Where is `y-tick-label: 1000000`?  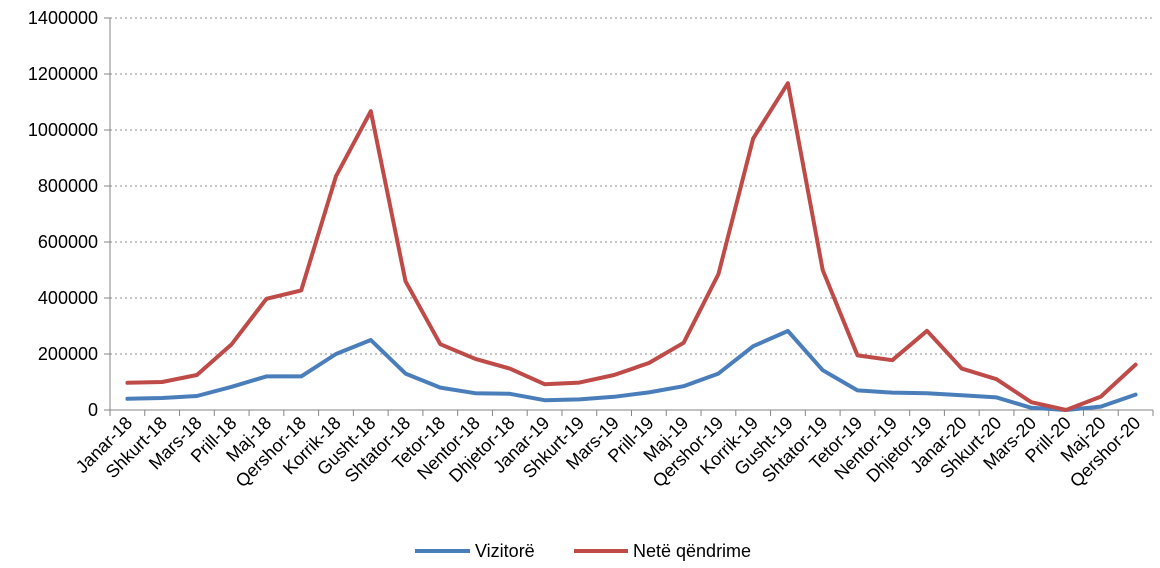
y-tick-label: 1000000 is located at coordinates (63, 130).